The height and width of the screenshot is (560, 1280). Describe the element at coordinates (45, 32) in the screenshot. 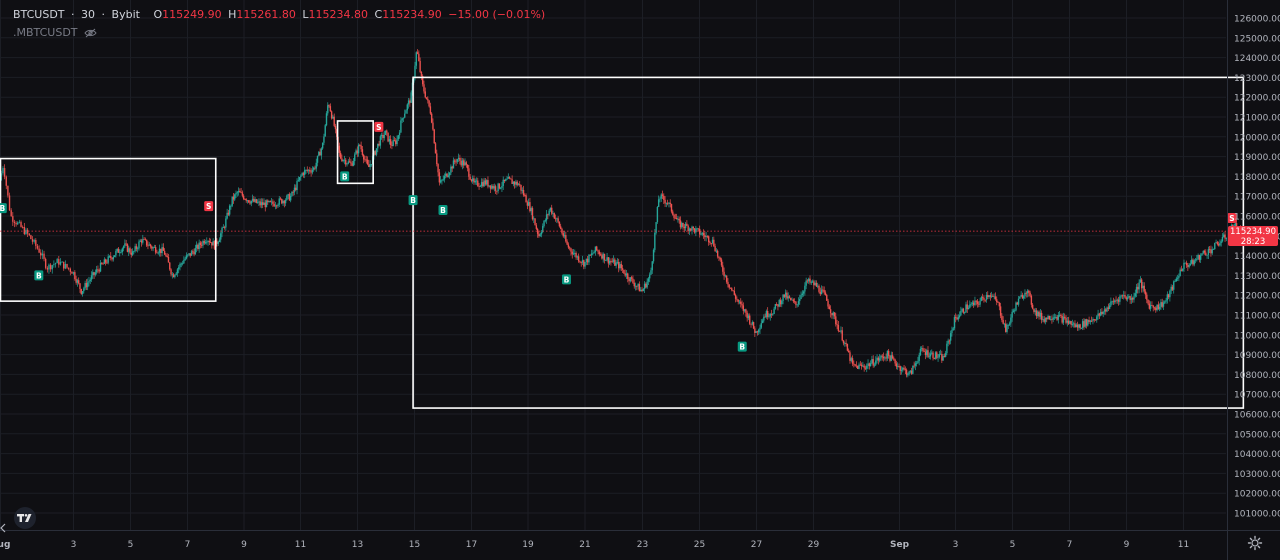

I see `indicator-name: .MBTCUSDT` at that location.